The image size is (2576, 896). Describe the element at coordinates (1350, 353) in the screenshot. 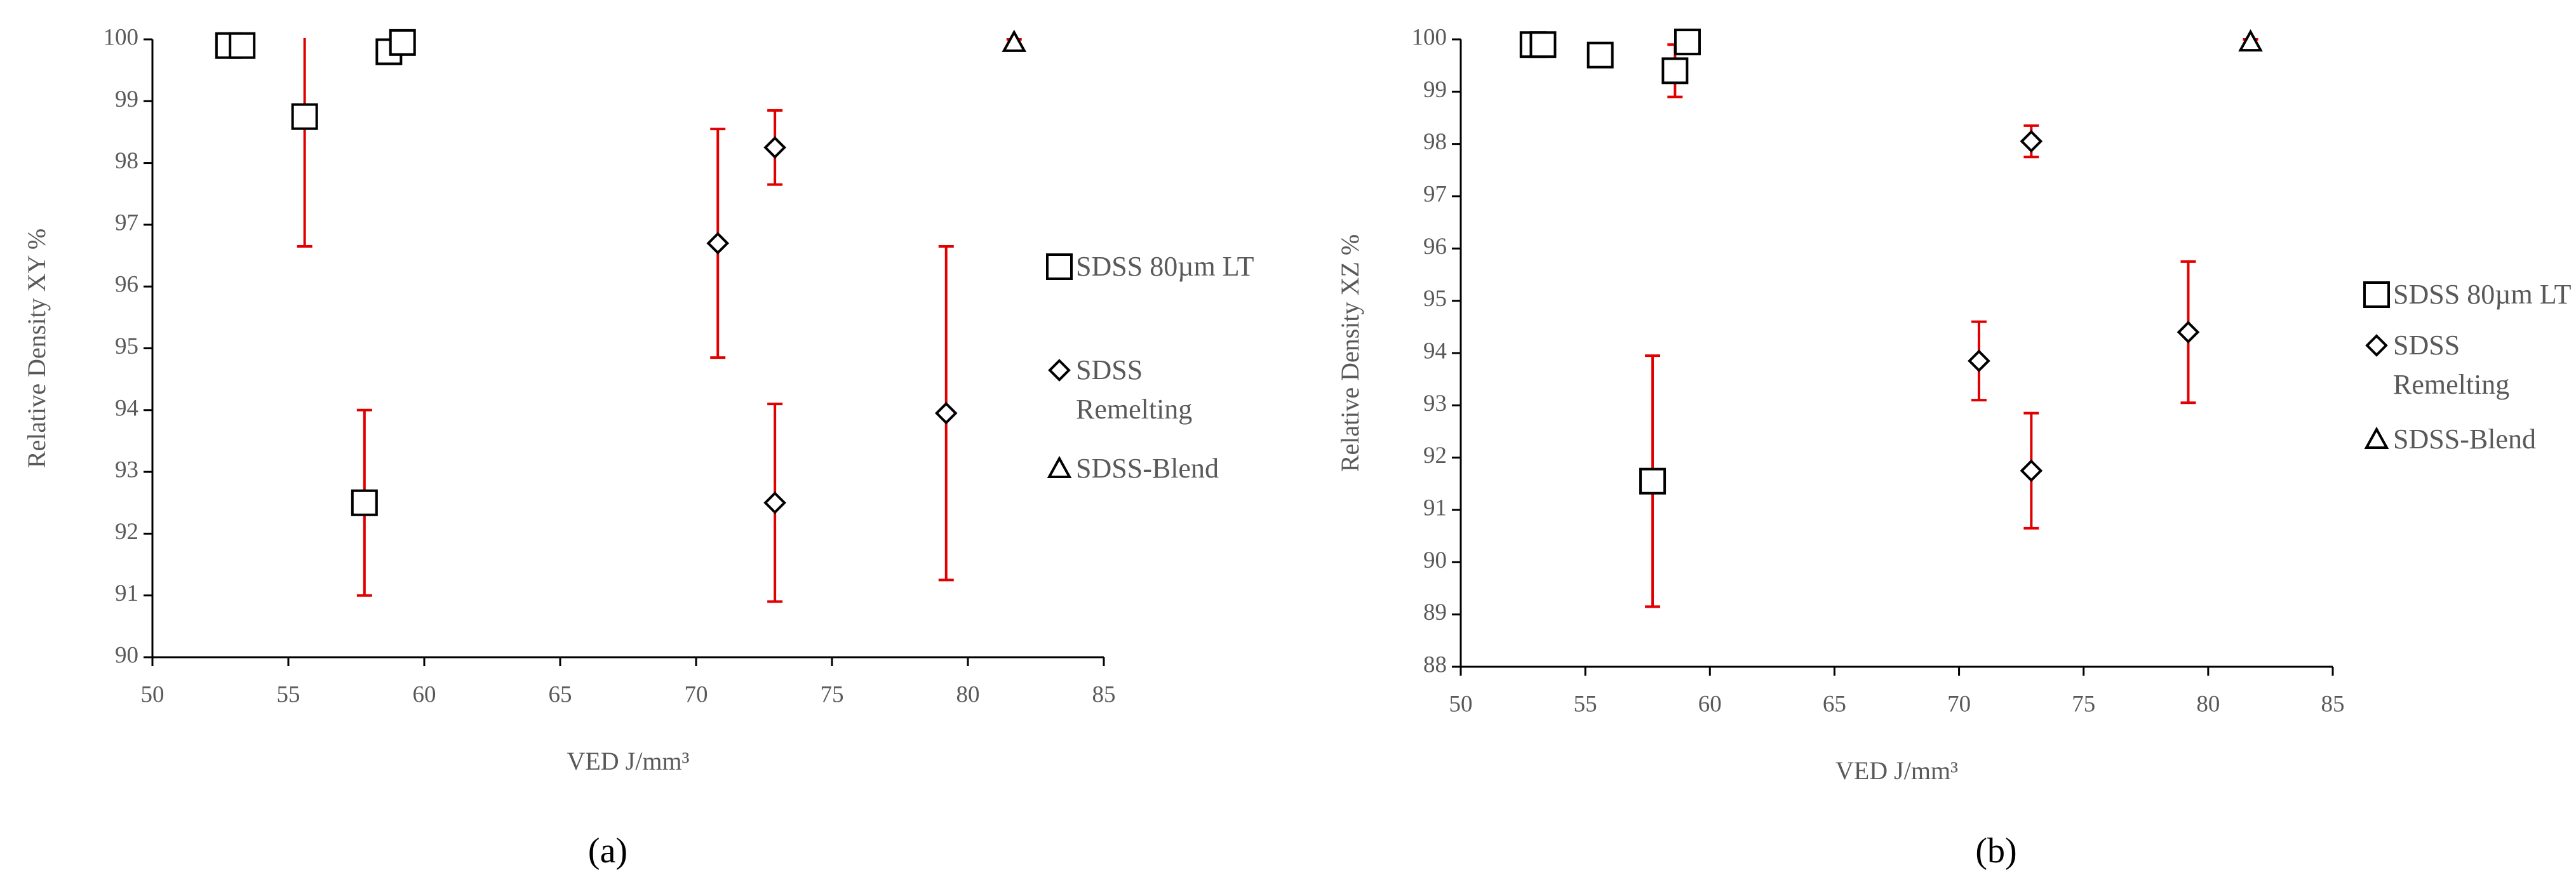

I see `y-axis-title: Relative Density XZ %` at that location.